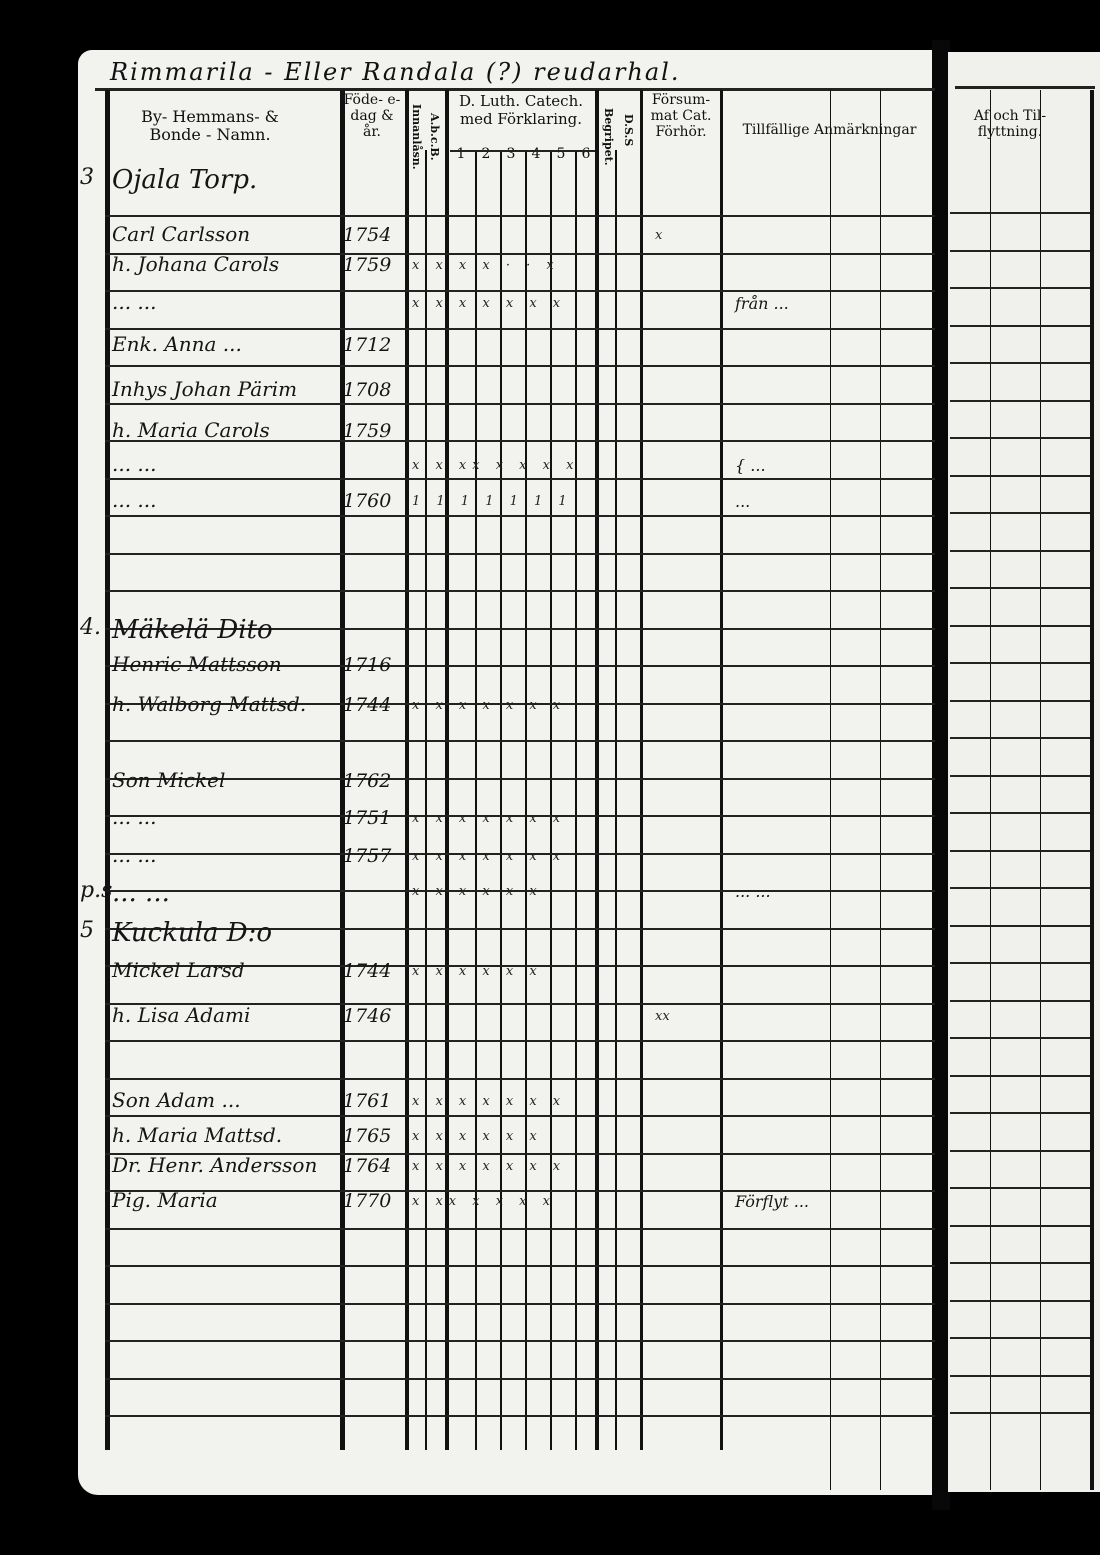 The height and width of the screenshot is (1555, 1100). Describe the element at coordinates (941, 775) in the screenshot. I see `book-gutter` at that location.